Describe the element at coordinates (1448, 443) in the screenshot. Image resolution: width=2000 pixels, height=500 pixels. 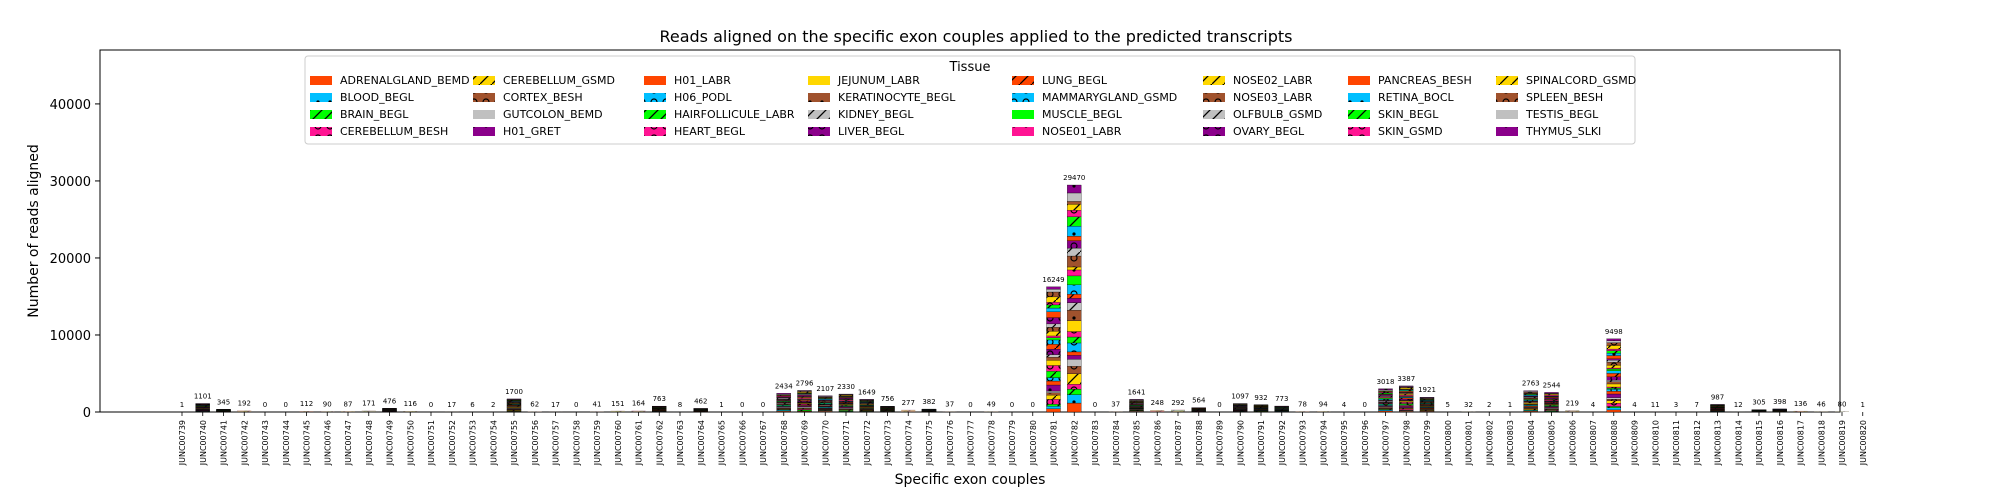
I see `x-tick-label: JUNC00800` at that location.